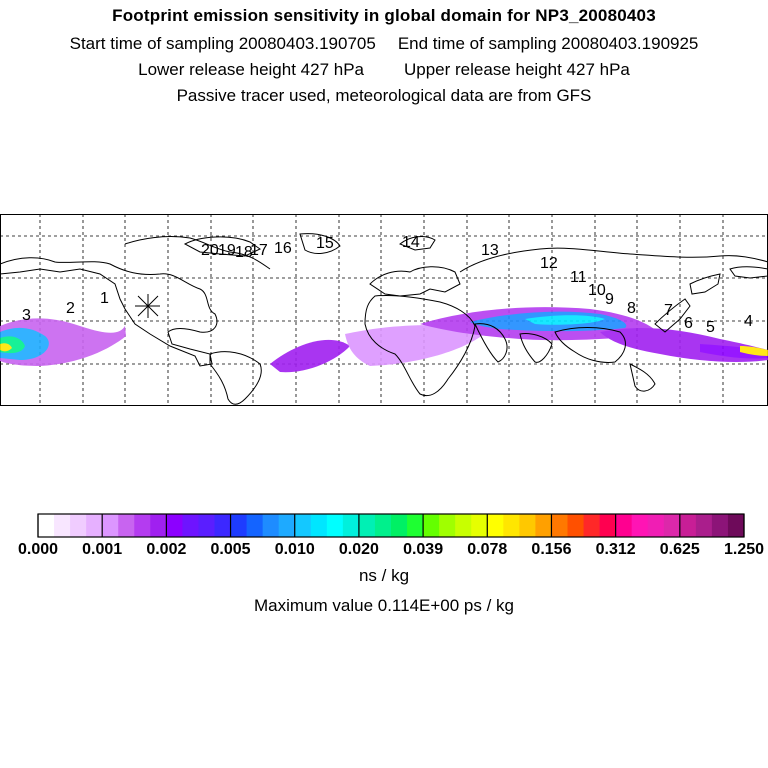 Image resolution: width=768 pixels, height=768 pixels. What do you see at coordinates (383, 605) in the screenshot?
I see `max-value-label: Maximum value 0.114E+00 ps / kg` at bounding box center [383, 605].